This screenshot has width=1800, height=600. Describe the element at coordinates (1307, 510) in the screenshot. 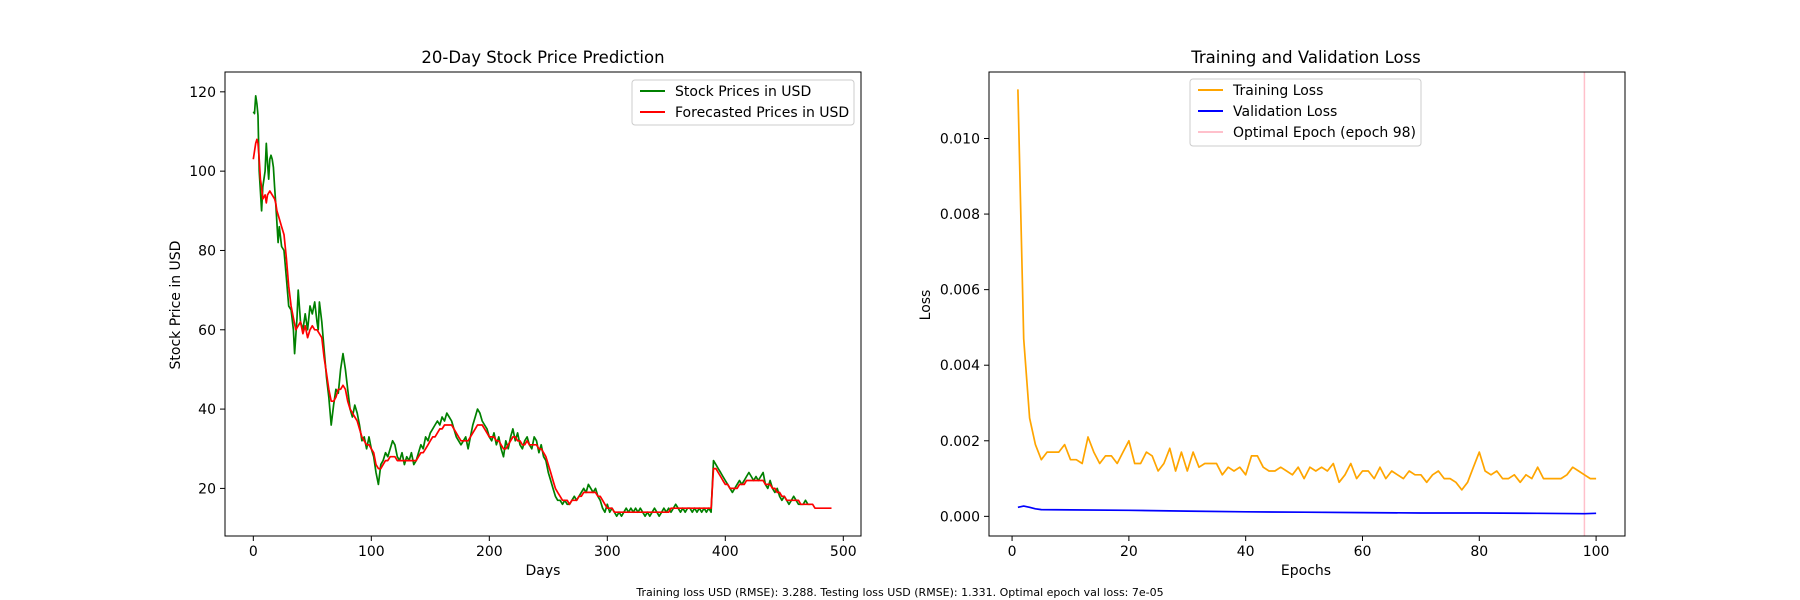

I see `validation-loss-line` at that location.